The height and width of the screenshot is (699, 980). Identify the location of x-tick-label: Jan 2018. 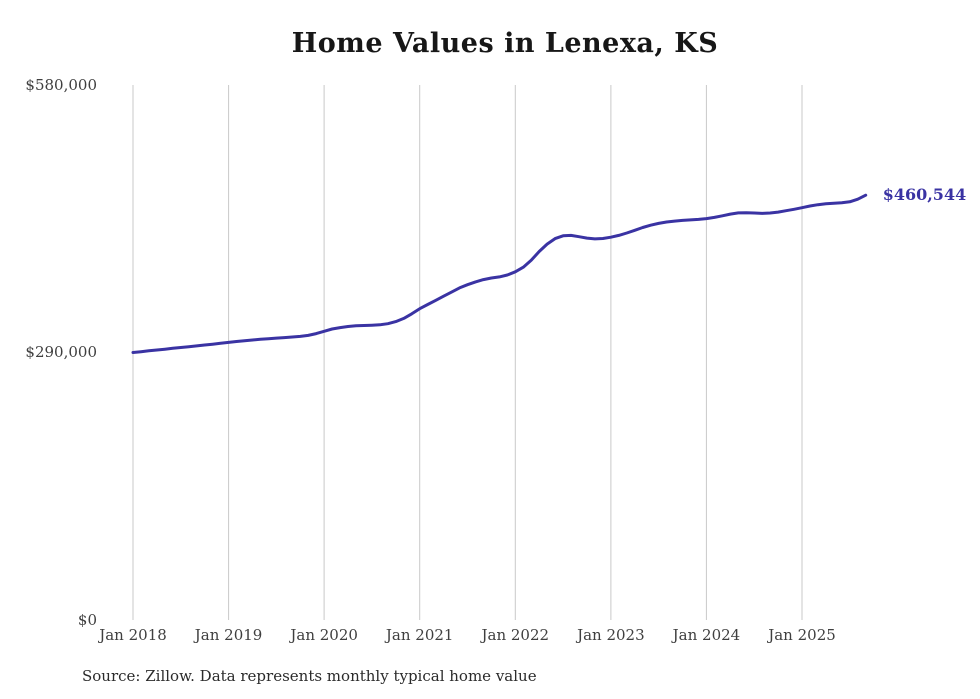
(133, 635).